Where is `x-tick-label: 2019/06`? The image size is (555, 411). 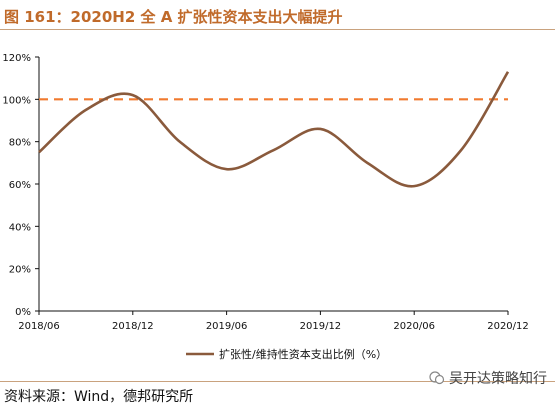
x-tick-label: 2019/06 is located at coordinates (227, 326).